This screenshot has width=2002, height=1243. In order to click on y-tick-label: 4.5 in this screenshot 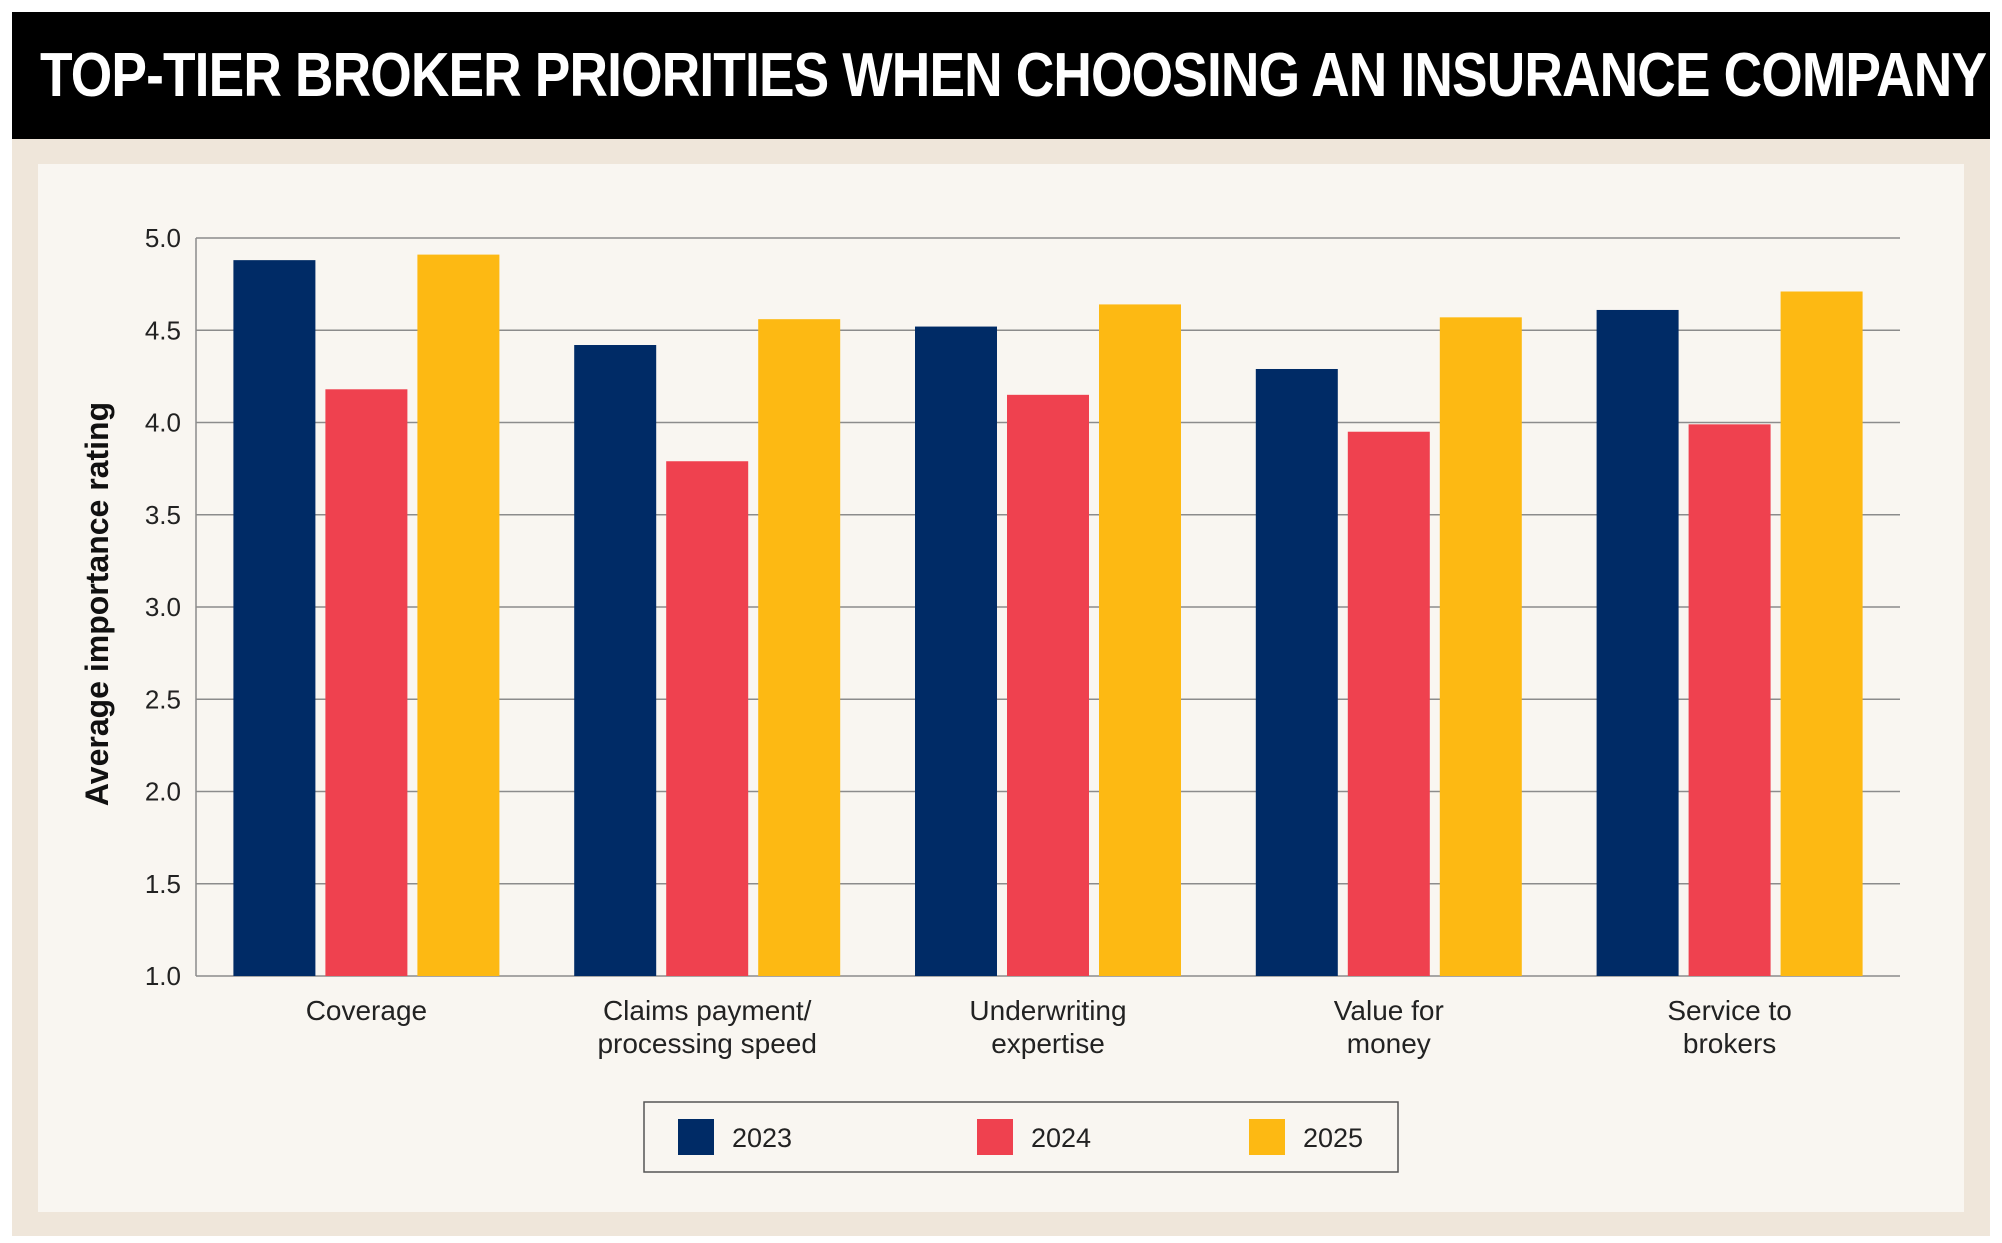, I will do `click(163, 330)`.